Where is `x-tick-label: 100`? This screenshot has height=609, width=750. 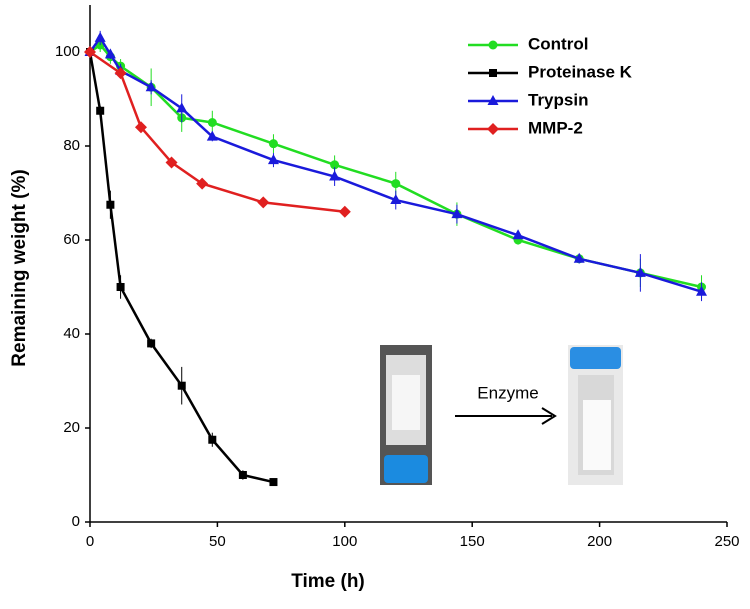
x-tick-label: 100 is located at coordinates (344, 541).